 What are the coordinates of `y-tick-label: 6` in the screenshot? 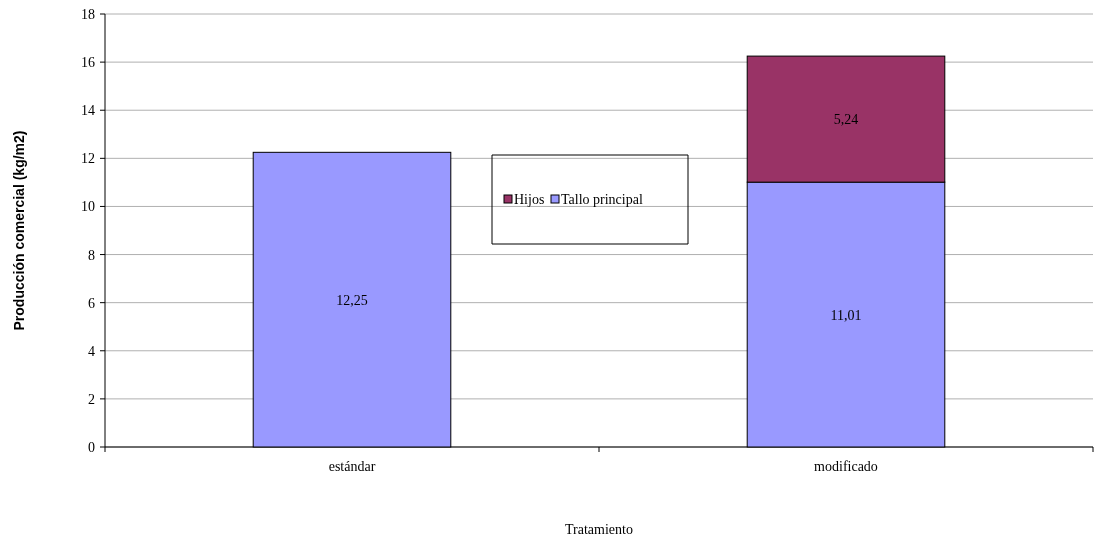 It's located at (91, 303).